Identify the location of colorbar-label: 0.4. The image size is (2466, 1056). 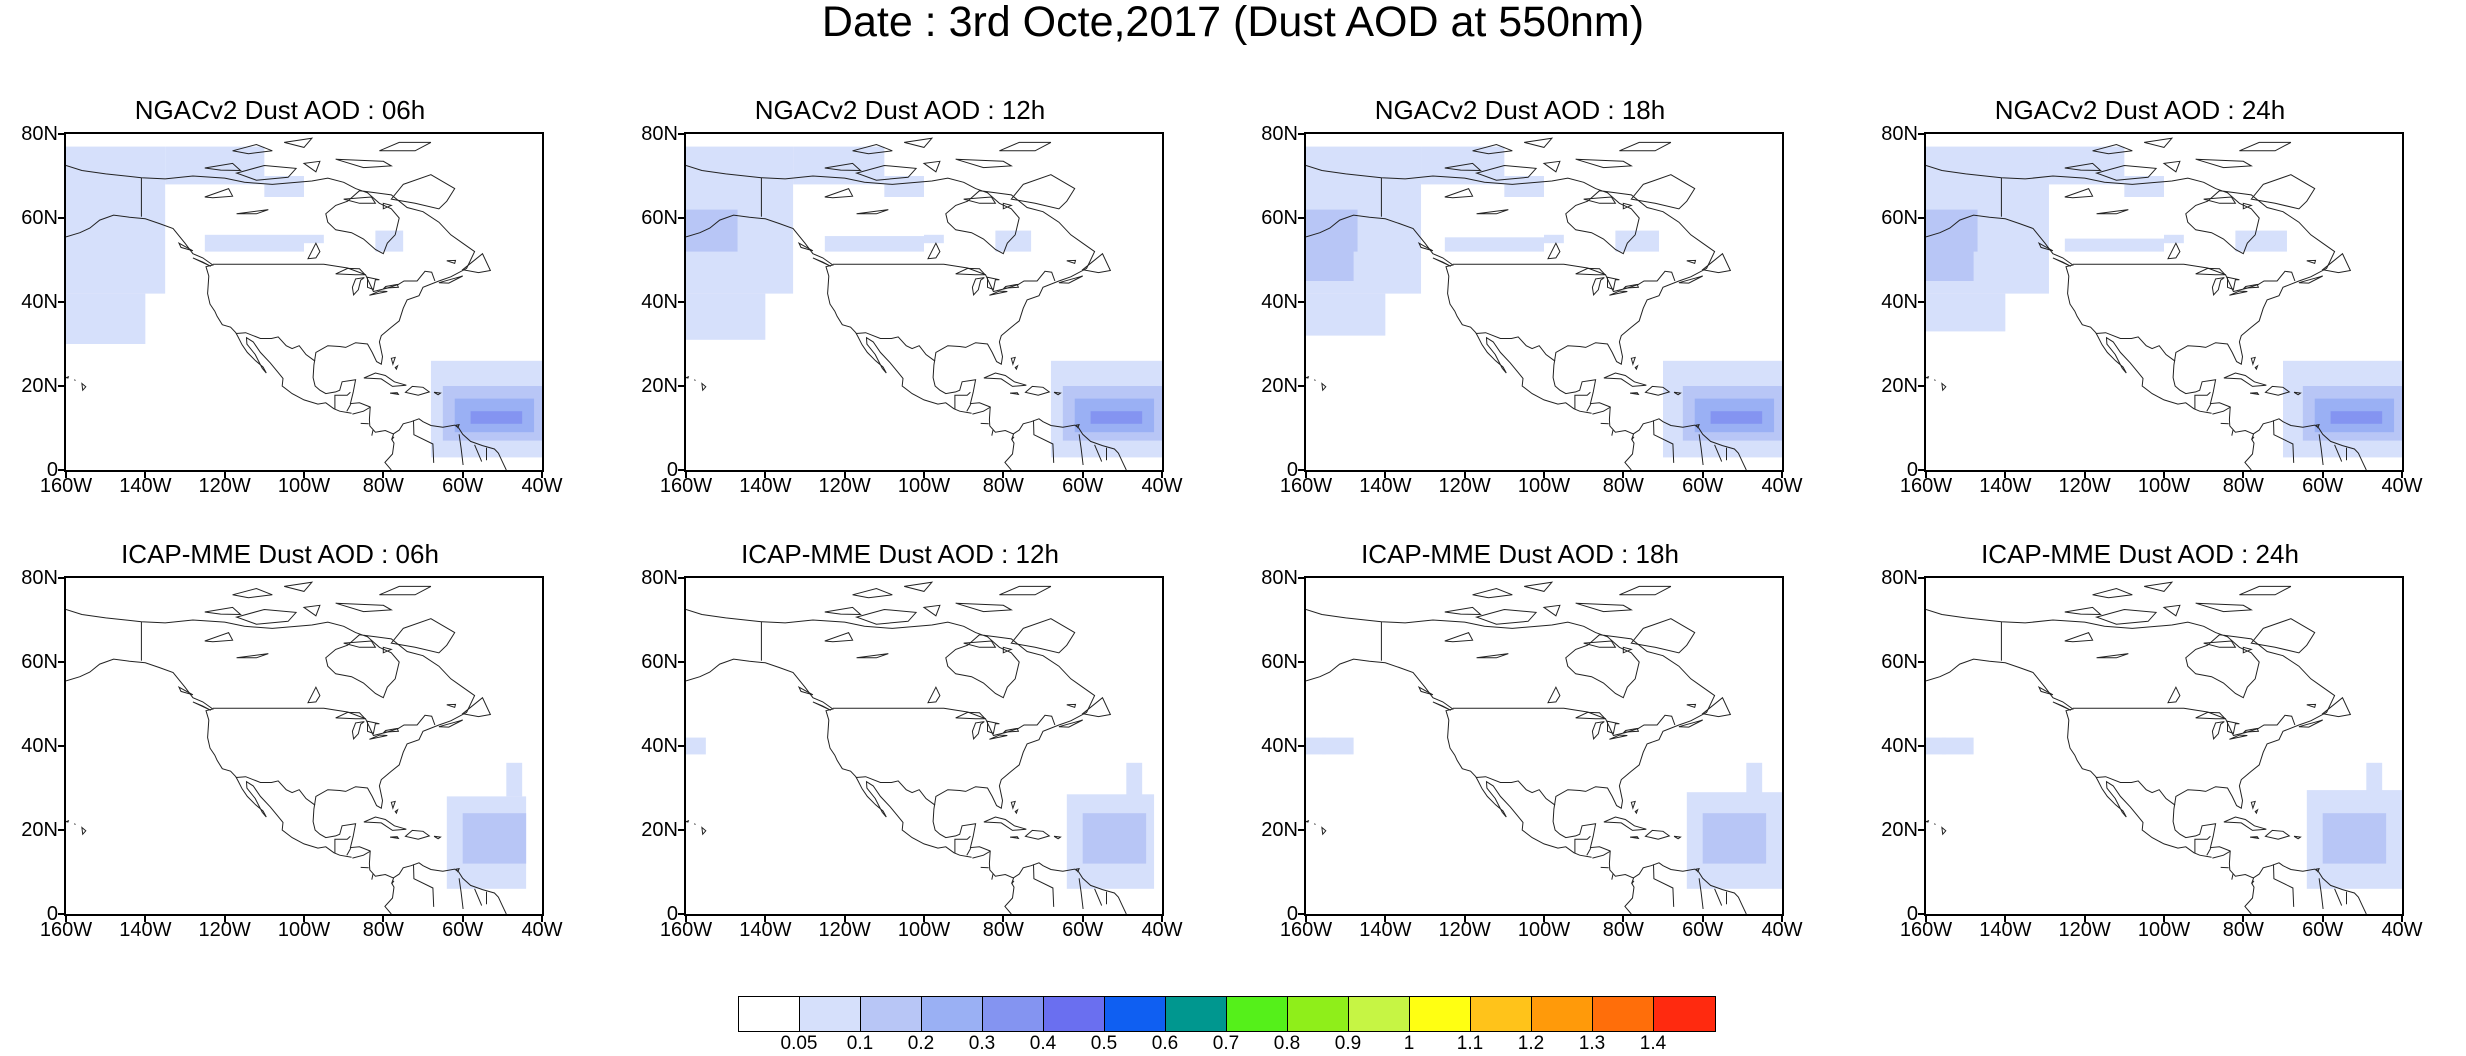
(1043, 1043).